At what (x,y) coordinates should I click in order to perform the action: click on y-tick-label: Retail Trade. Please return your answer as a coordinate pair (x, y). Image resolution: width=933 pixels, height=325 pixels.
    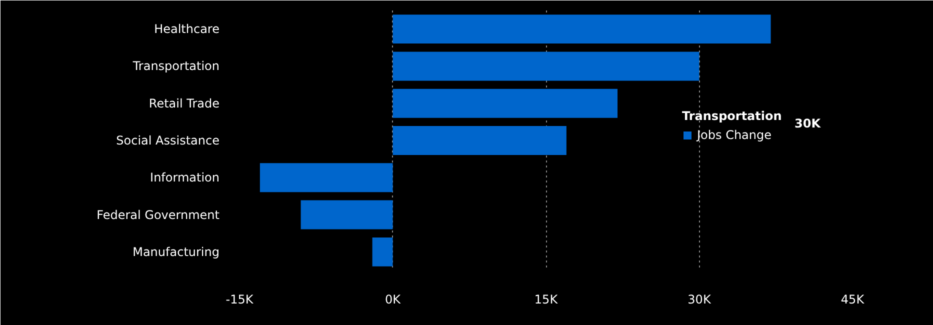
    Looking at the image, I should click on (184, 103).